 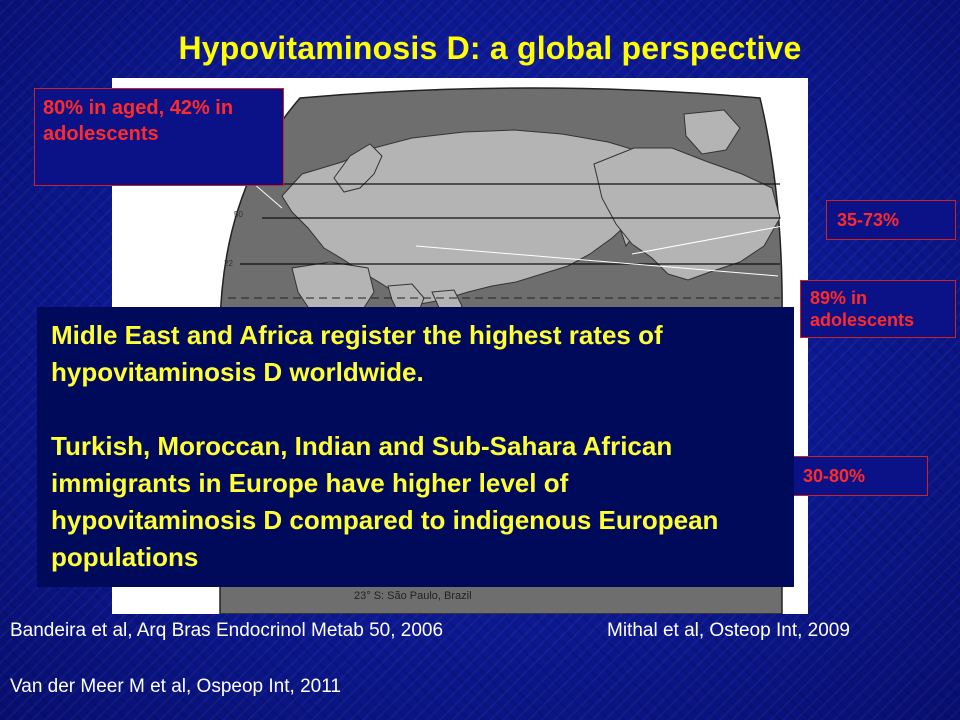 What do you see at coordinates (860, 476) in the screenshot?
I see `stat-box-30-80: 30-80%` at bounding box center [860, 476].